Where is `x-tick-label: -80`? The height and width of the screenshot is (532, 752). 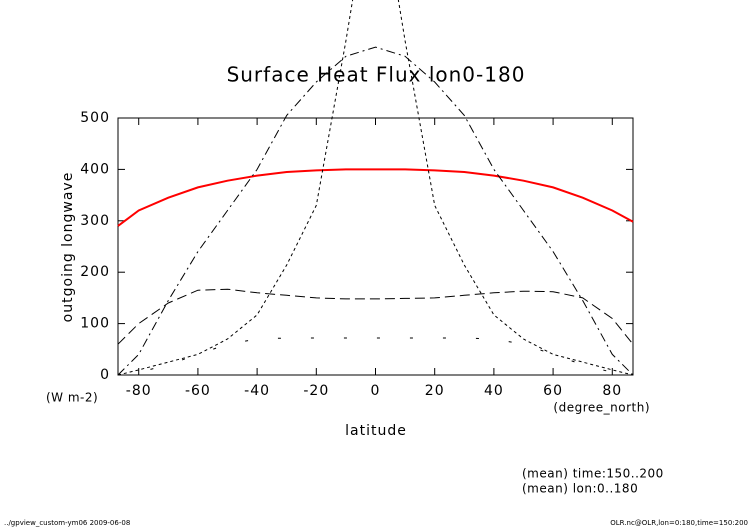
x-tick-label: -80 is located at coordinates (139, 391).